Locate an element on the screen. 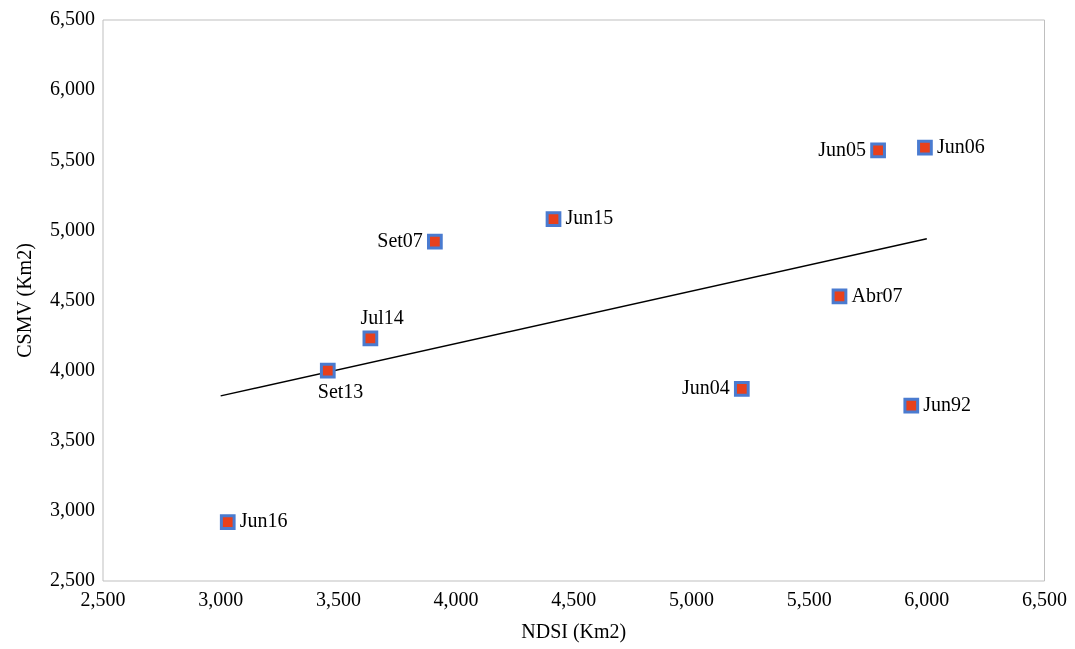 The image size is (1075, 649). annotation: Jul14 is located at coordinates (382, 316).